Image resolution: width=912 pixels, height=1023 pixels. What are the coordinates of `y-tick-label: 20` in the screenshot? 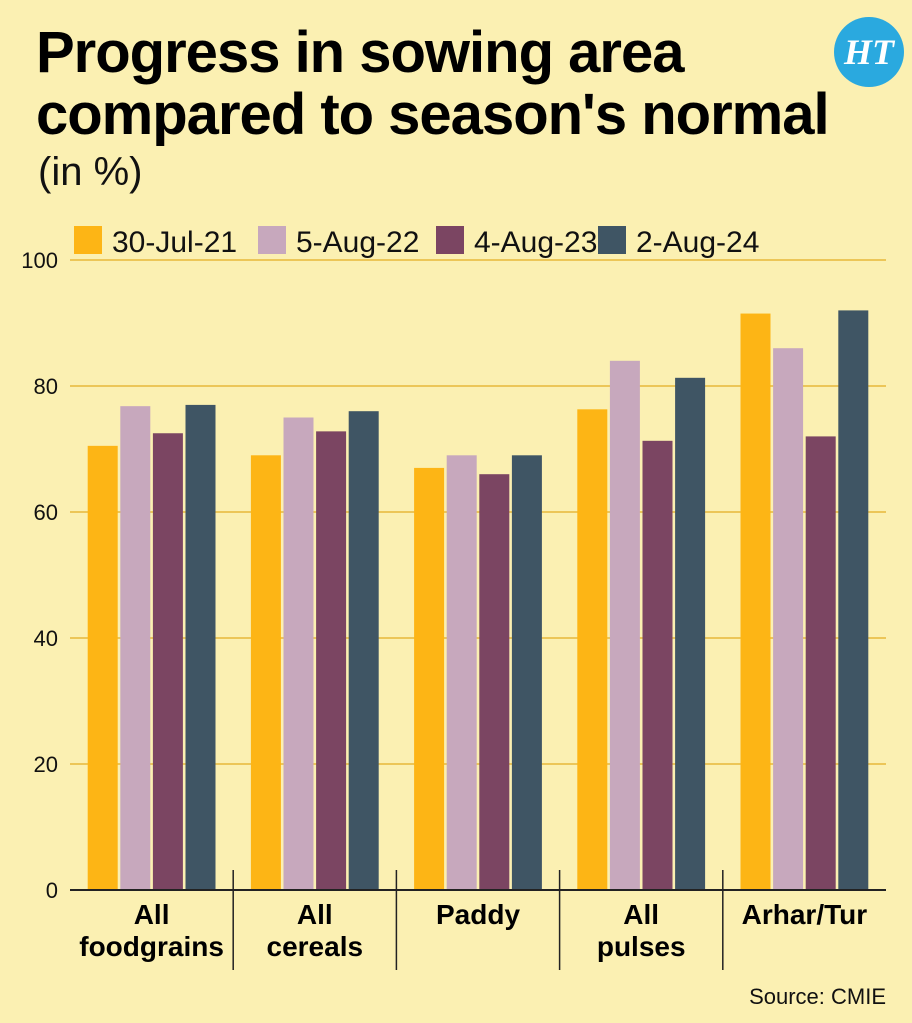 It's located at (46, 764).